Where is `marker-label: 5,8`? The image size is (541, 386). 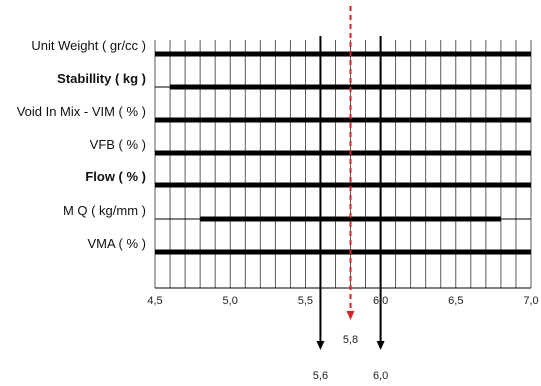
marker-label: 5,8 is located at coordinates (350, 340).